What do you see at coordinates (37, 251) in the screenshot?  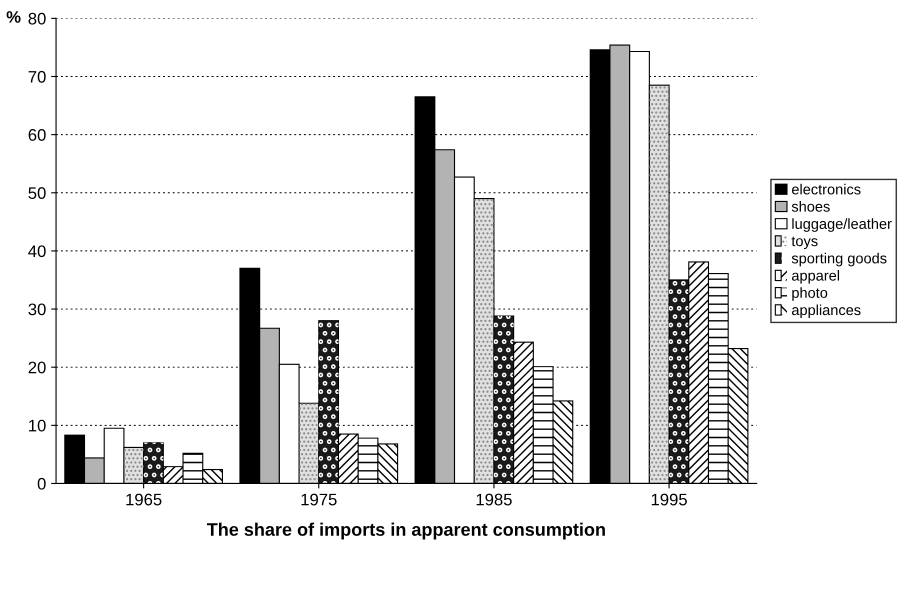 I see `y-tick-label: 40` at bounding box center [37, 251].